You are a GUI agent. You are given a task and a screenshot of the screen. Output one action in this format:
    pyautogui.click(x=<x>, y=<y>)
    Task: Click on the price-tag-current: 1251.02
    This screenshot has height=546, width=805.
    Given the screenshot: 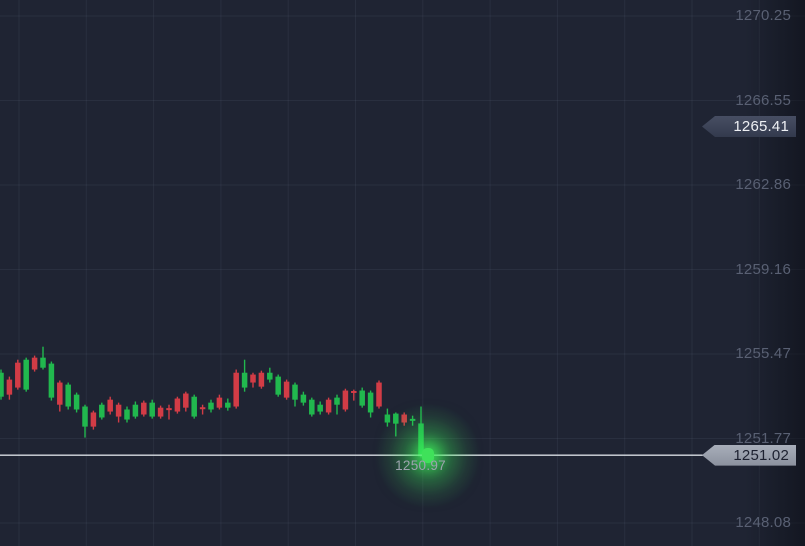 What is the action you would take?
    pyautogui.click(x=749, y=455)
    